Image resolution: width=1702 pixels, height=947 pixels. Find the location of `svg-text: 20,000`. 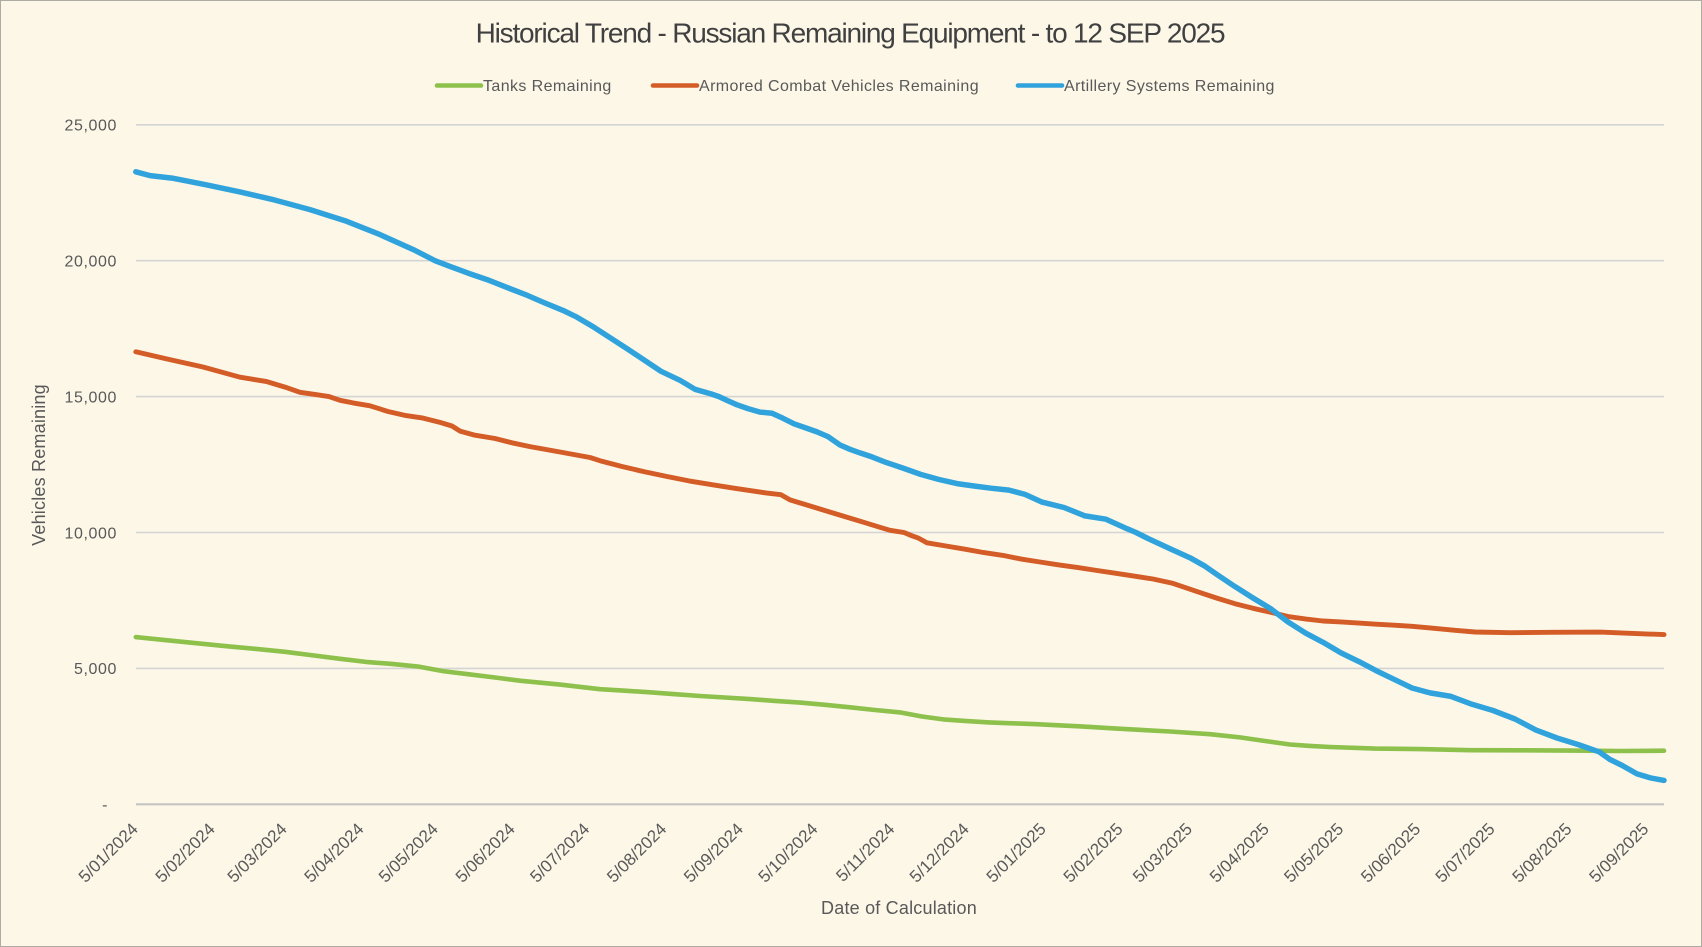

svg-text: 20,000 is located at coordinates (90, 262).